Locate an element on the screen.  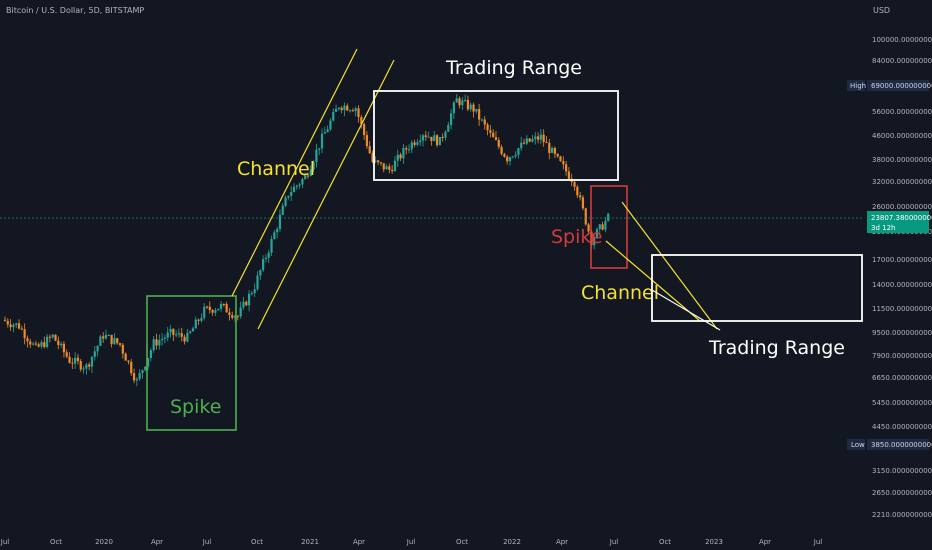
low-value: 3850.0000000000 is located at coordinates (901, 445).